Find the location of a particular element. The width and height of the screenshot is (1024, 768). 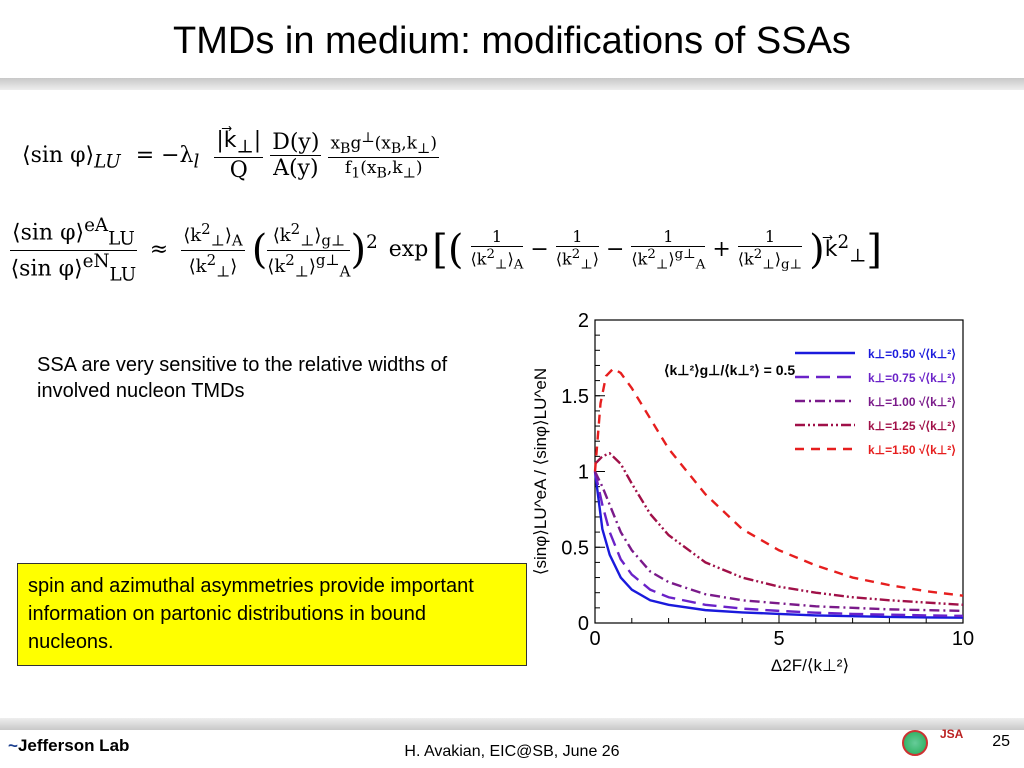

chart-annotation: ⟨k⊥²⟩g⊥/⟨k⊥²⟩ = 0.5 is located at coordinates (729, 370).